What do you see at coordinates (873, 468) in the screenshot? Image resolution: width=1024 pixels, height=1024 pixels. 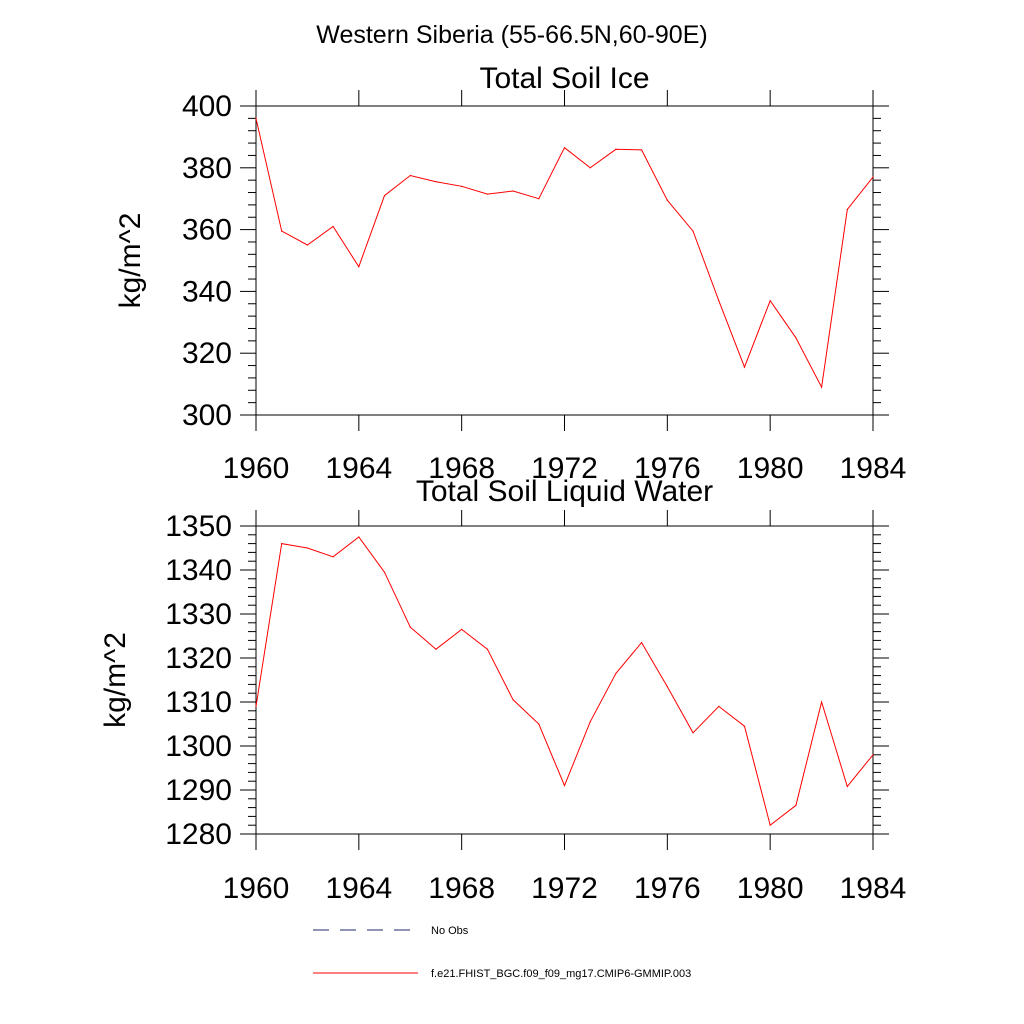 I see `panel-0-x-tick-label: 1984` at bounding box center [873, 468].